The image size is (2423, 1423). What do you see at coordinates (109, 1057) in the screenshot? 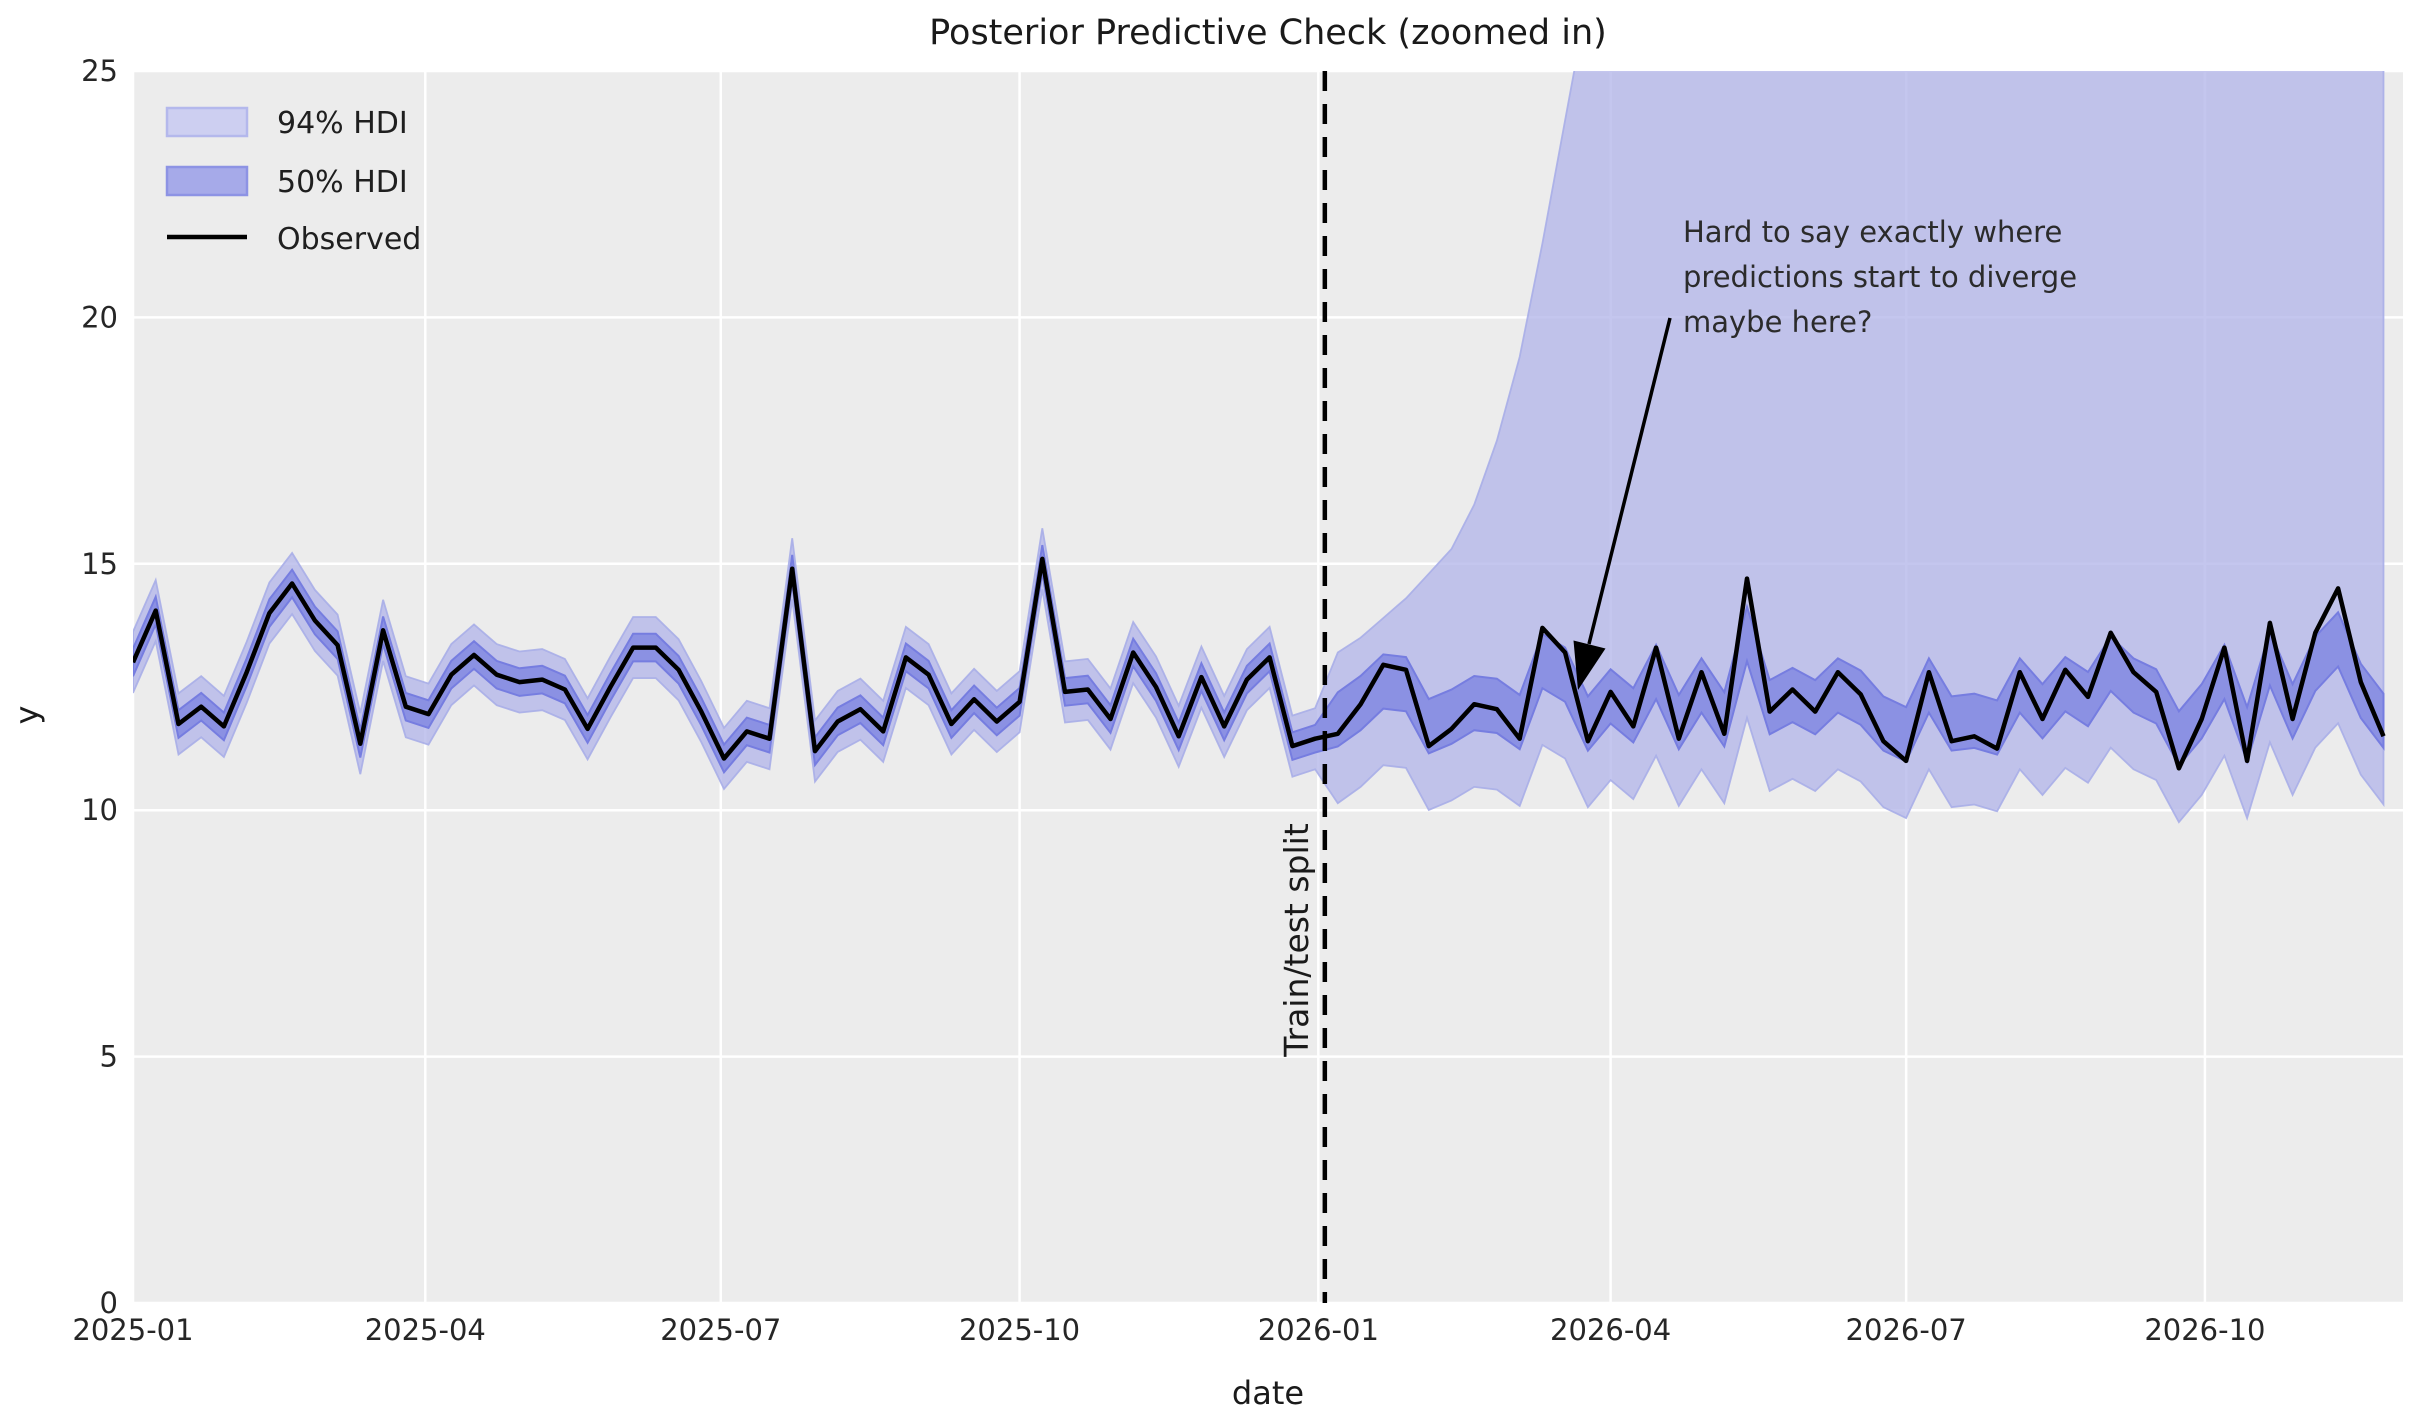
I see `y-tick-label: 5` at bounding box center [109, 1057].